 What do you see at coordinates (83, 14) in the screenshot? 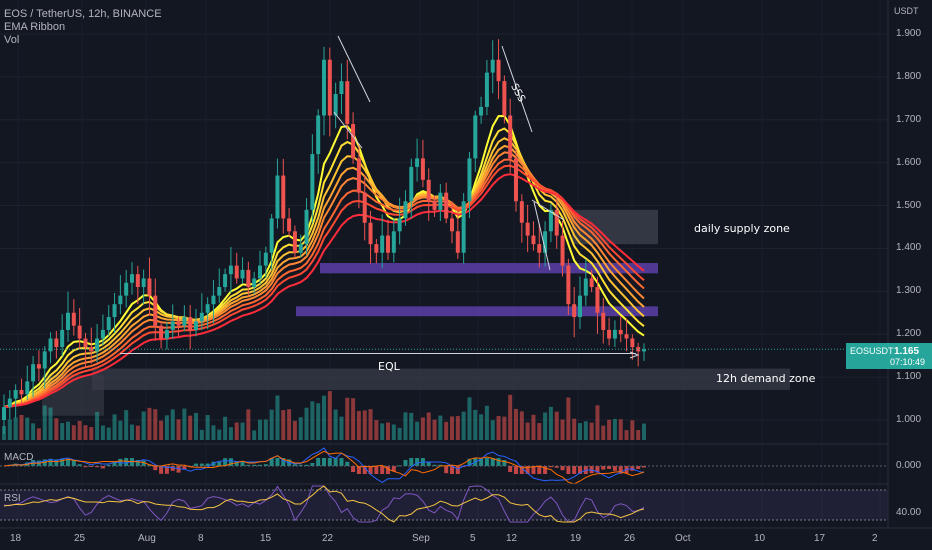
I see `legend-symbol: EOS / TetherUS, 12h, BINANCE` at bounding box center [83, 14].